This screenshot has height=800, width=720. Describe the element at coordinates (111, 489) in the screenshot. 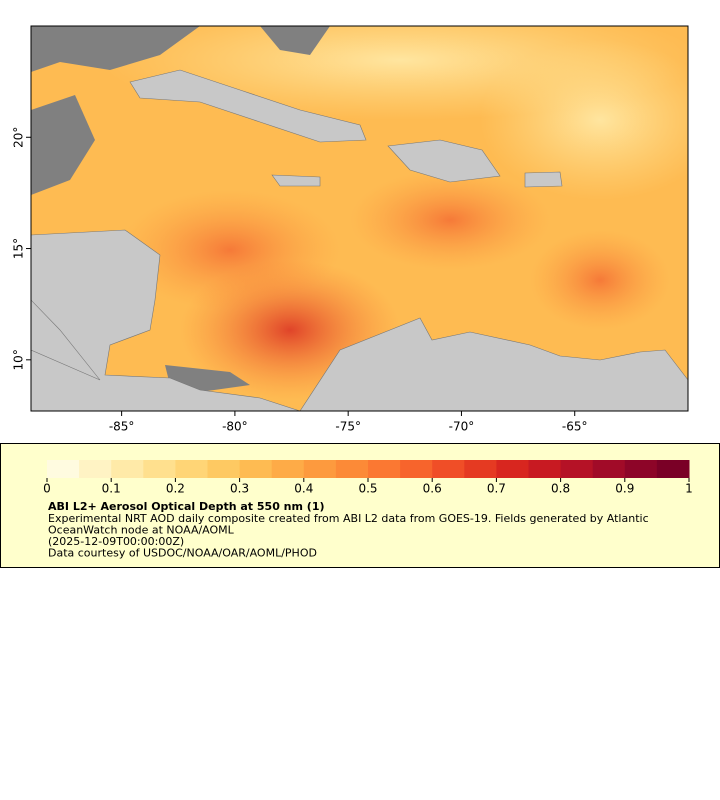

I see `colorbar-tick-label: 0.1` at that location.